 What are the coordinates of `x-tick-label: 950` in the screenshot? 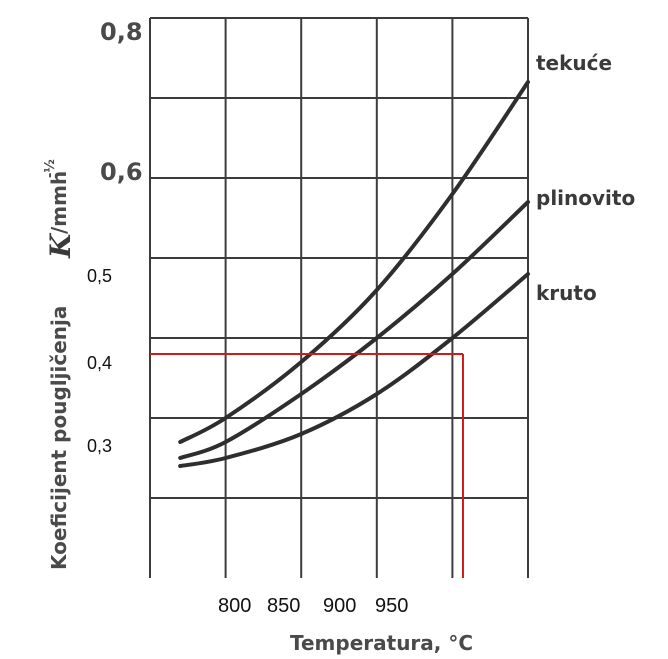 It's located at (391, 606).